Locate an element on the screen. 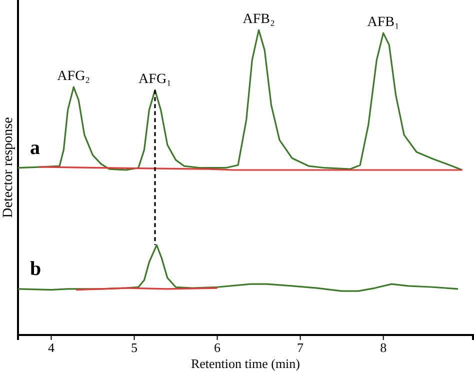  annotation: AFB₂ is located at coordinates (258, 19).